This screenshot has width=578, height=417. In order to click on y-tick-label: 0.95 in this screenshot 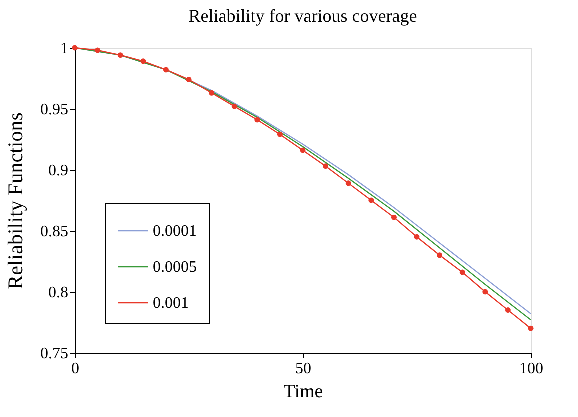, I will do `click(54, 110)`.